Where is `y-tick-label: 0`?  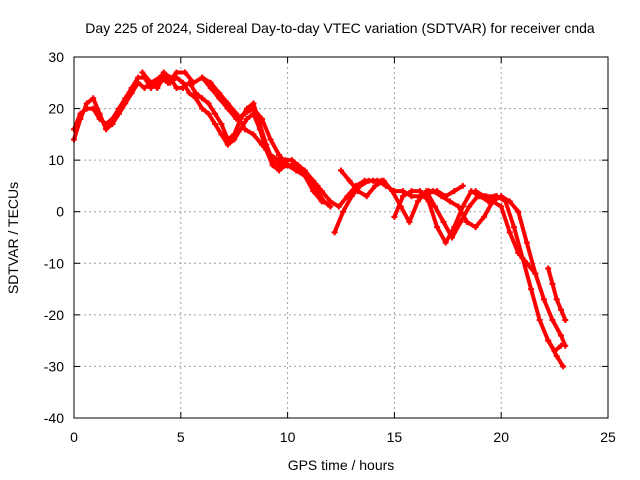 y-tick-label: 0 is located at coordinates (60, 212).